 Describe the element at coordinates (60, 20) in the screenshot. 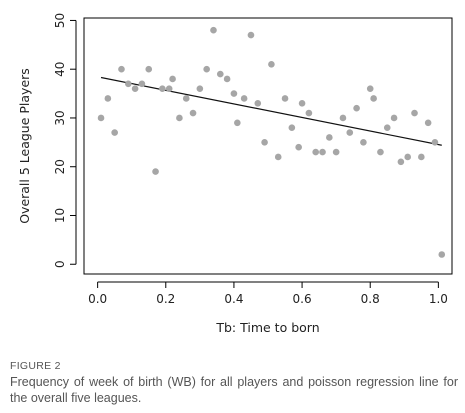

I see `y-tick-label: 50` at that location.